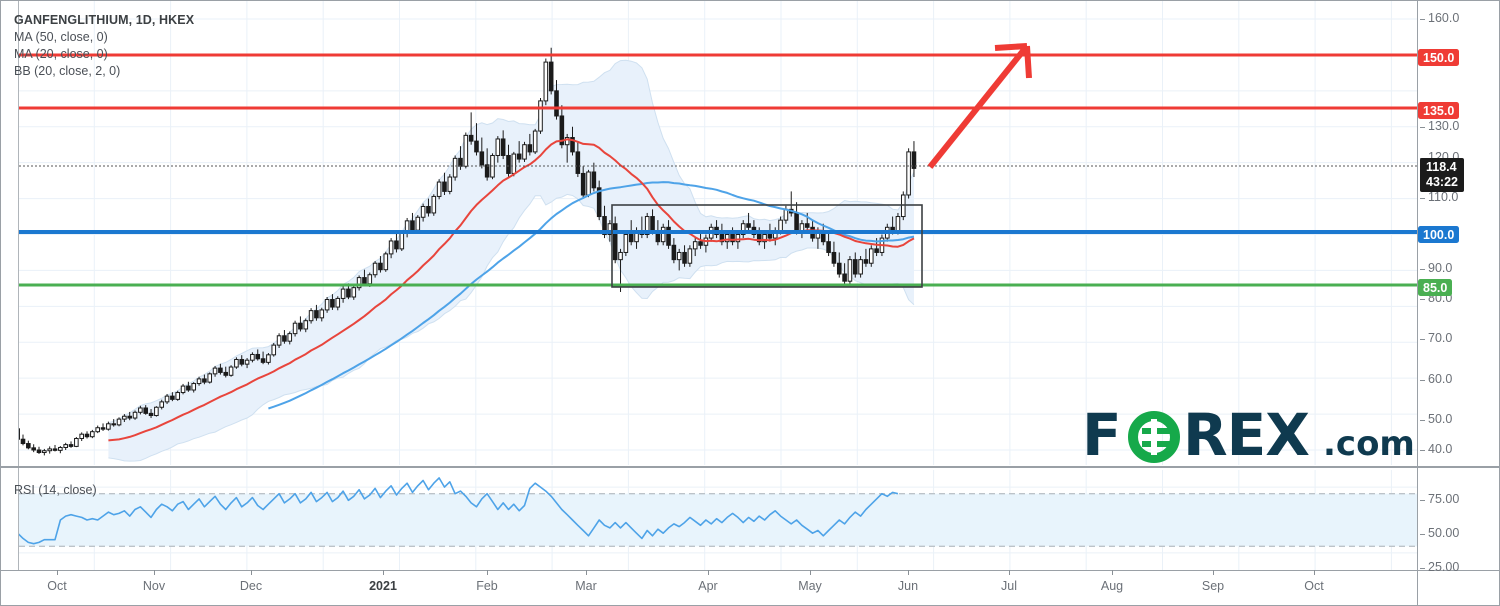  I want to click on last-price-badge: 118.4 43:22, so click(1442, 175).